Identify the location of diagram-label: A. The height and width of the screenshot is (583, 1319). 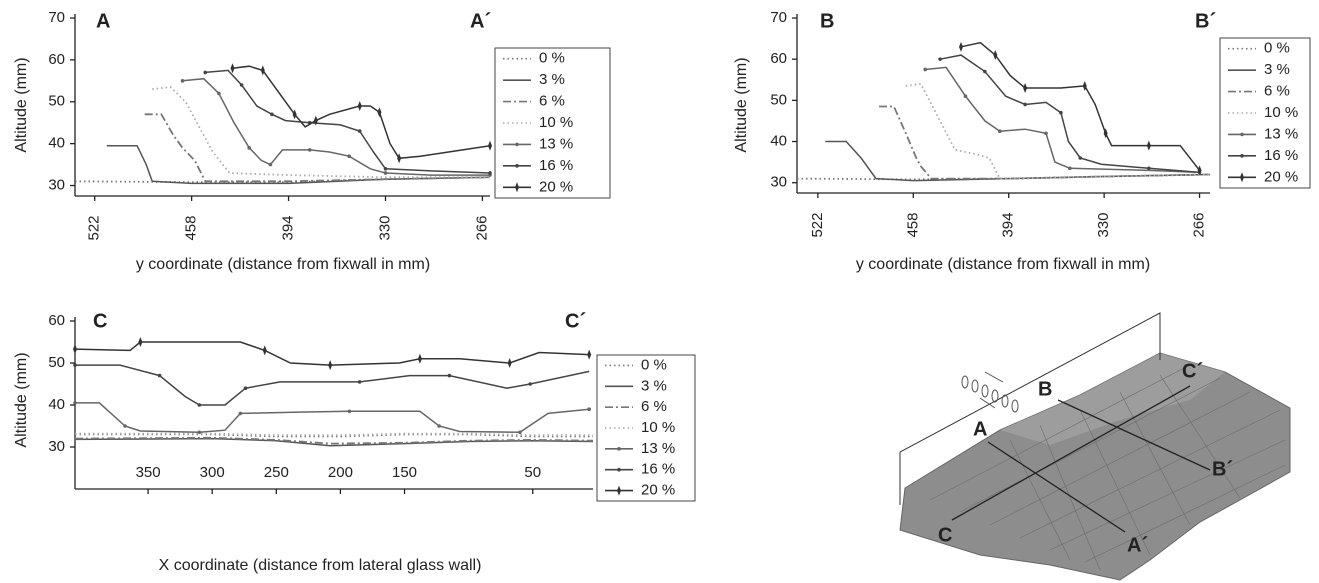
(980, 429).